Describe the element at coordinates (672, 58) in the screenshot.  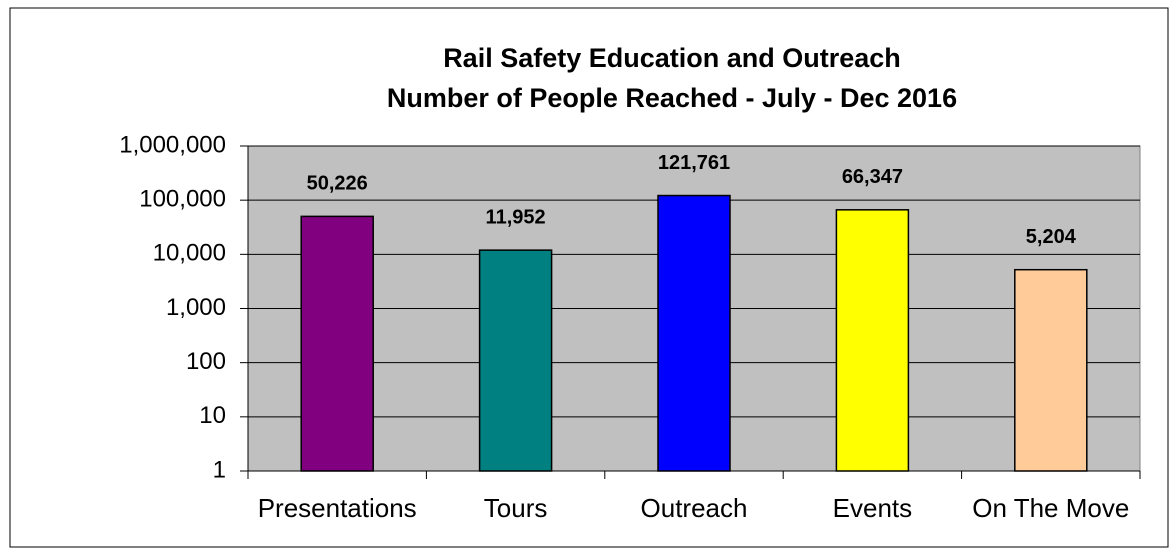
I see `chart-title: Rail Safety Education and Outreach` at that location.